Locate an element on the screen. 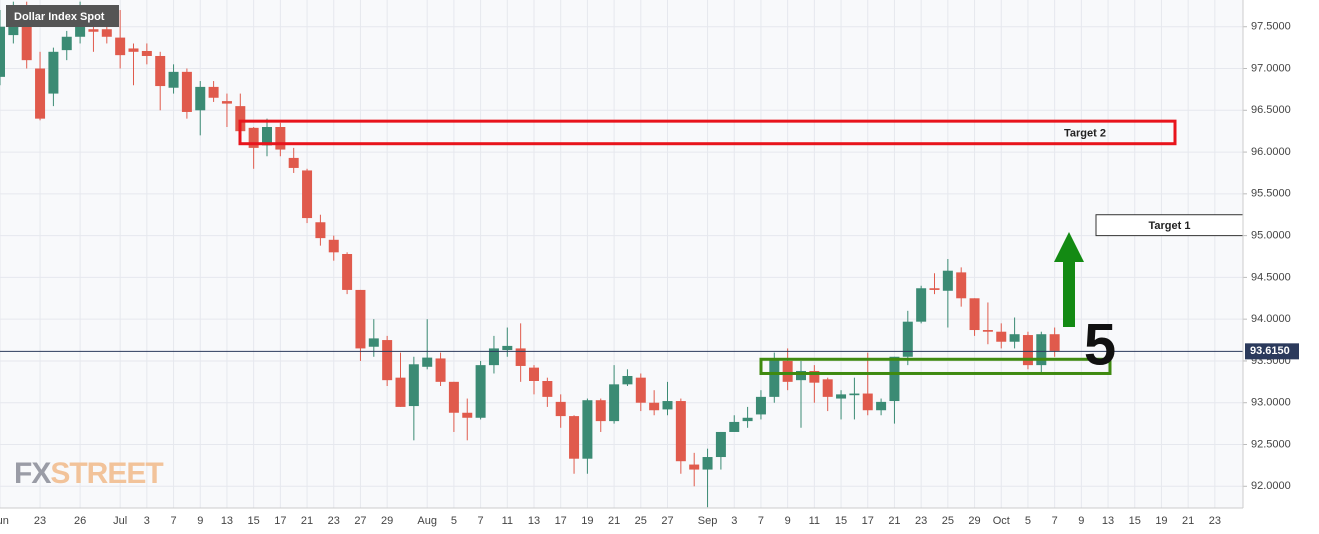 The image size is (1319, 534). zone-label: Target 2 is located at coordinates (1085, 133).